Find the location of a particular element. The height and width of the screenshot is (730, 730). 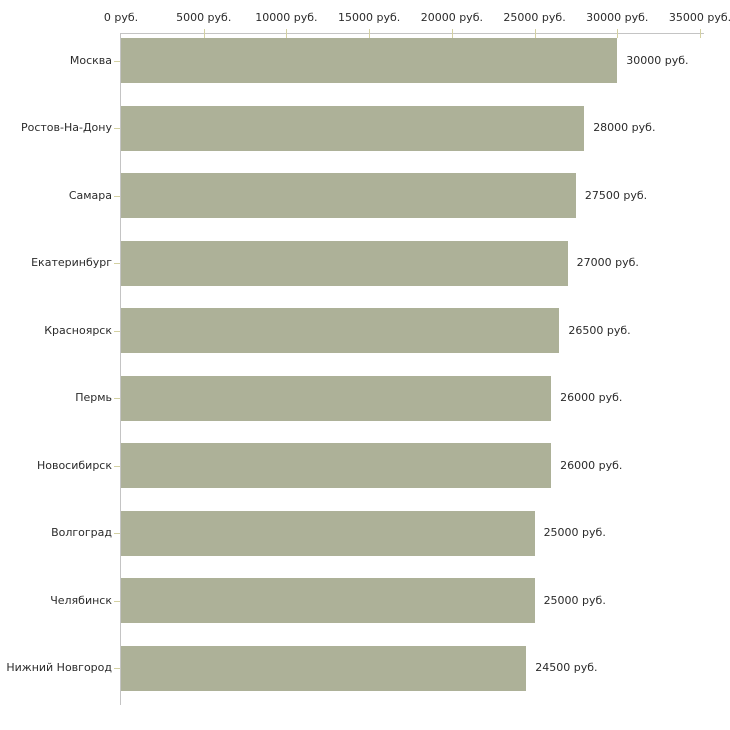

category-label: Челябинск is located at coordinates (81, 600).